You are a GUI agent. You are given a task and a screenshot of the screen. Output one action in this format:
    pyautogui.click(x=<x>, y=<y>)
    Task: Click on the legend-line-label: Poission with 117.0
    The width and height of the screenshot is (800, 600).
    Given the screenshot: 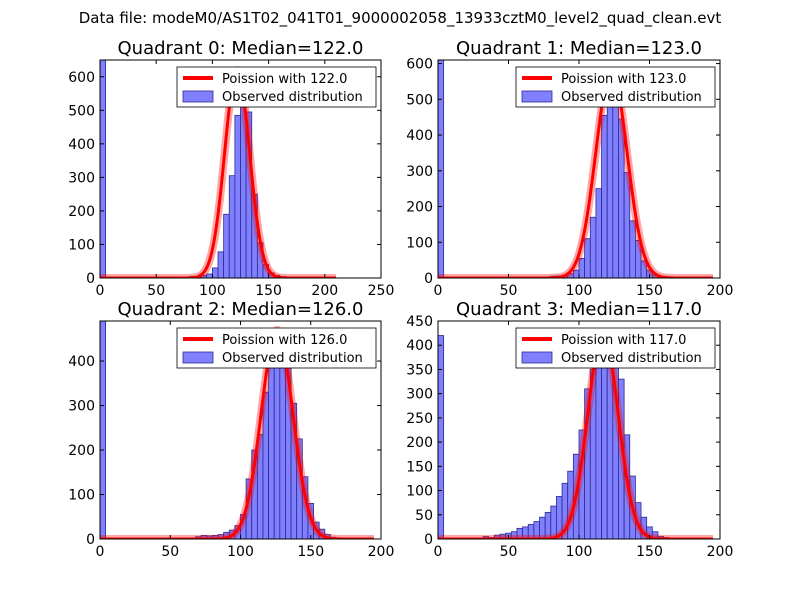 What is the action you would take?
    pyautogui.click(x=623, y=340)
    